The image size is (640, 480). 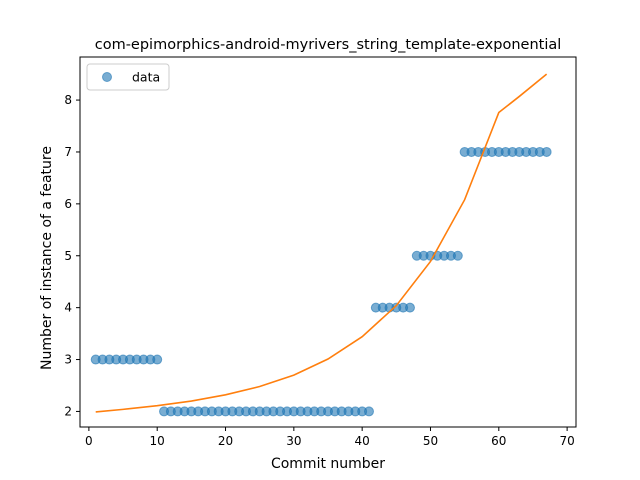 I want to click on y-tick-label: 5, so click(x=68, y=256).